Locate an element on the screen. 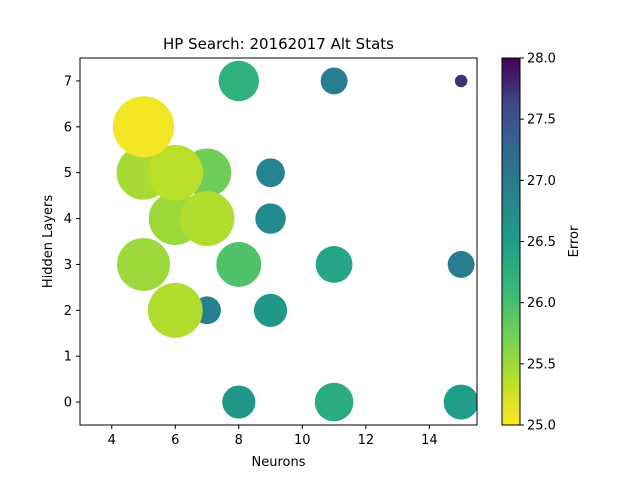 The width and height of the screenshot is (640, 478). x-axis-label: Neurons is located at coordinates (279, 462).